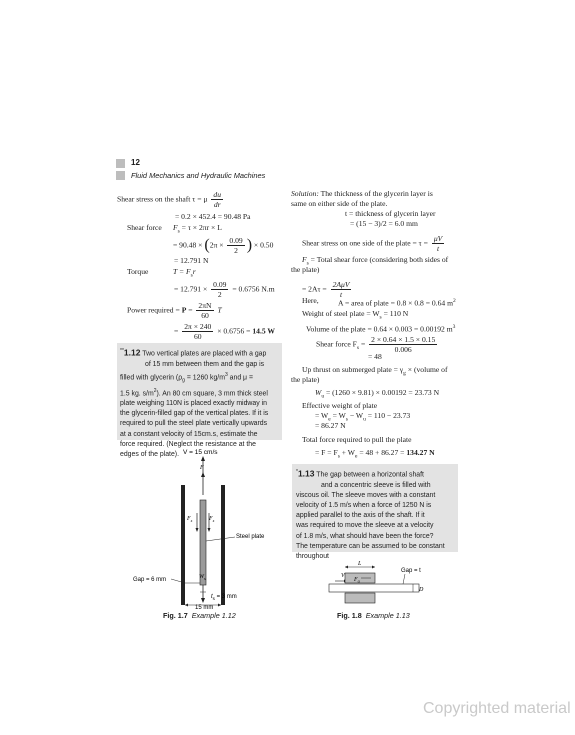 This screenshot has height=735, width=575. I want to click on diameter-label: D, so click(421, 590).